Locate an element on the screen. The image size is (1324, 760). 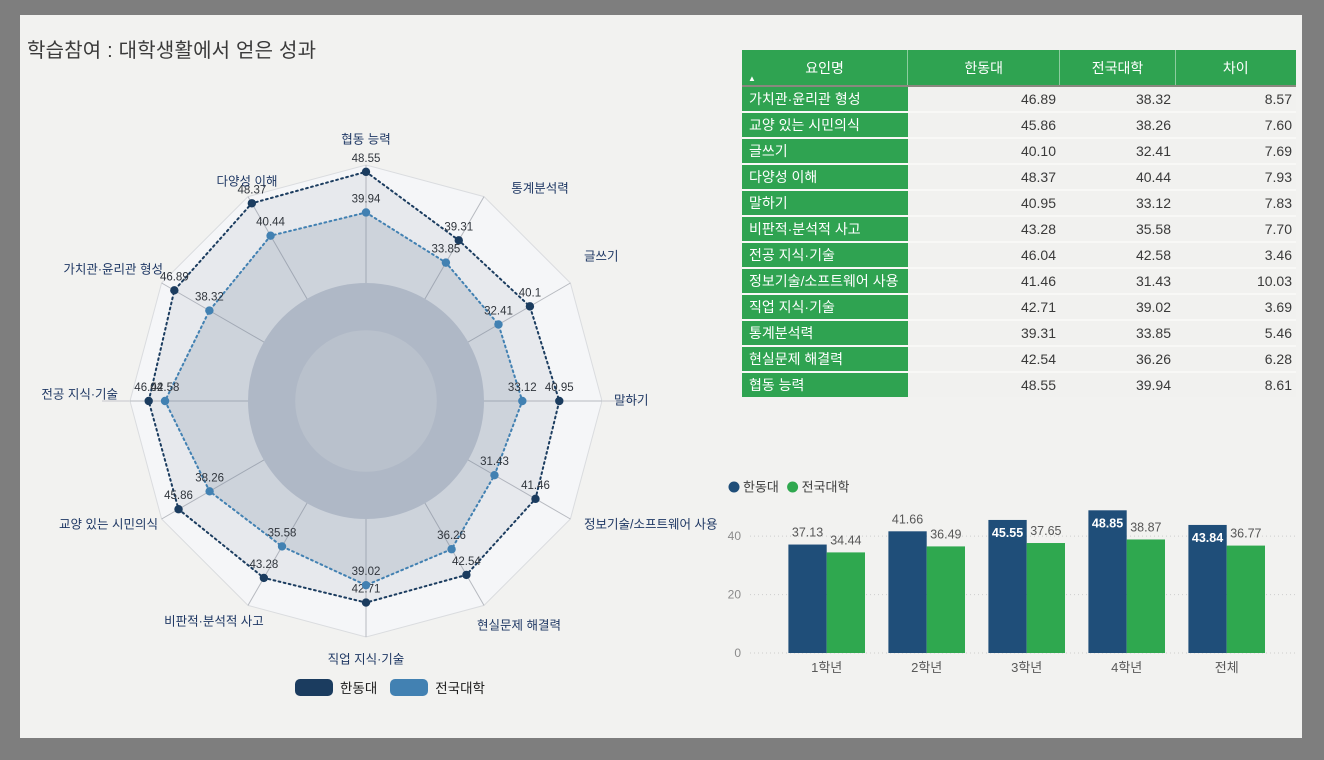
row-handong-cell: 39.31 is located at coordinates (984, 333).